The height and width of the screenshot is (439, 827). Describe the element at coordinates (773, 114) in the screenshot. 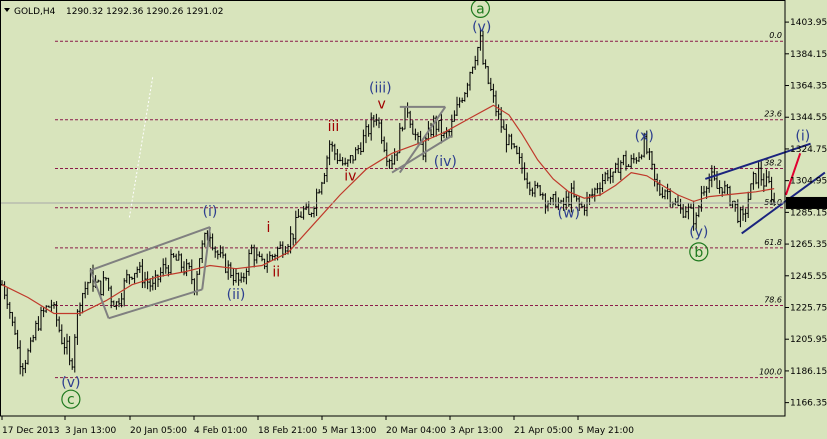

I see `fib-level-label: 23.6` at that location.